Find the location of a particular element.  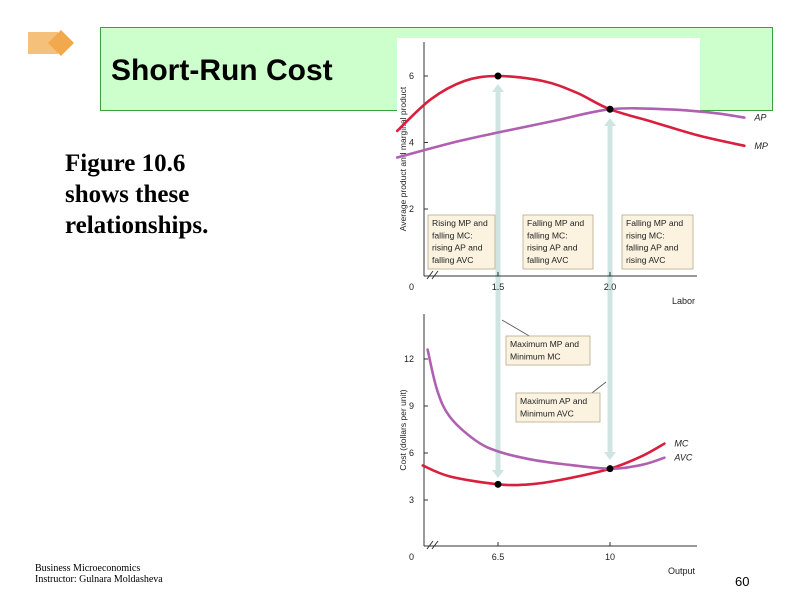

series-line-avc is located at coordinates (546, 409).